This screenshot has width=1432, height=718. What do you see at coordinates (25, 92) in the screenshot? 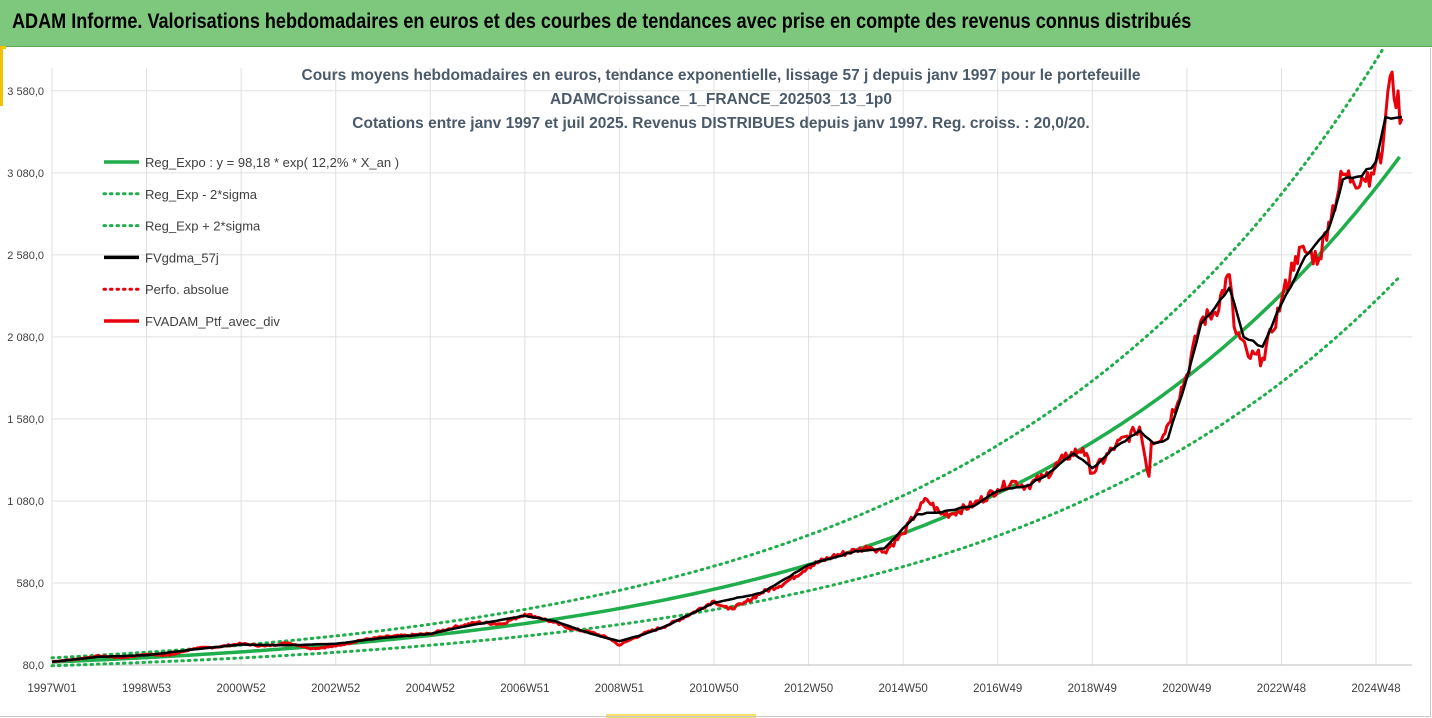
I see `y-tick-label: 3 580,0` at bounding box center [25, 92].